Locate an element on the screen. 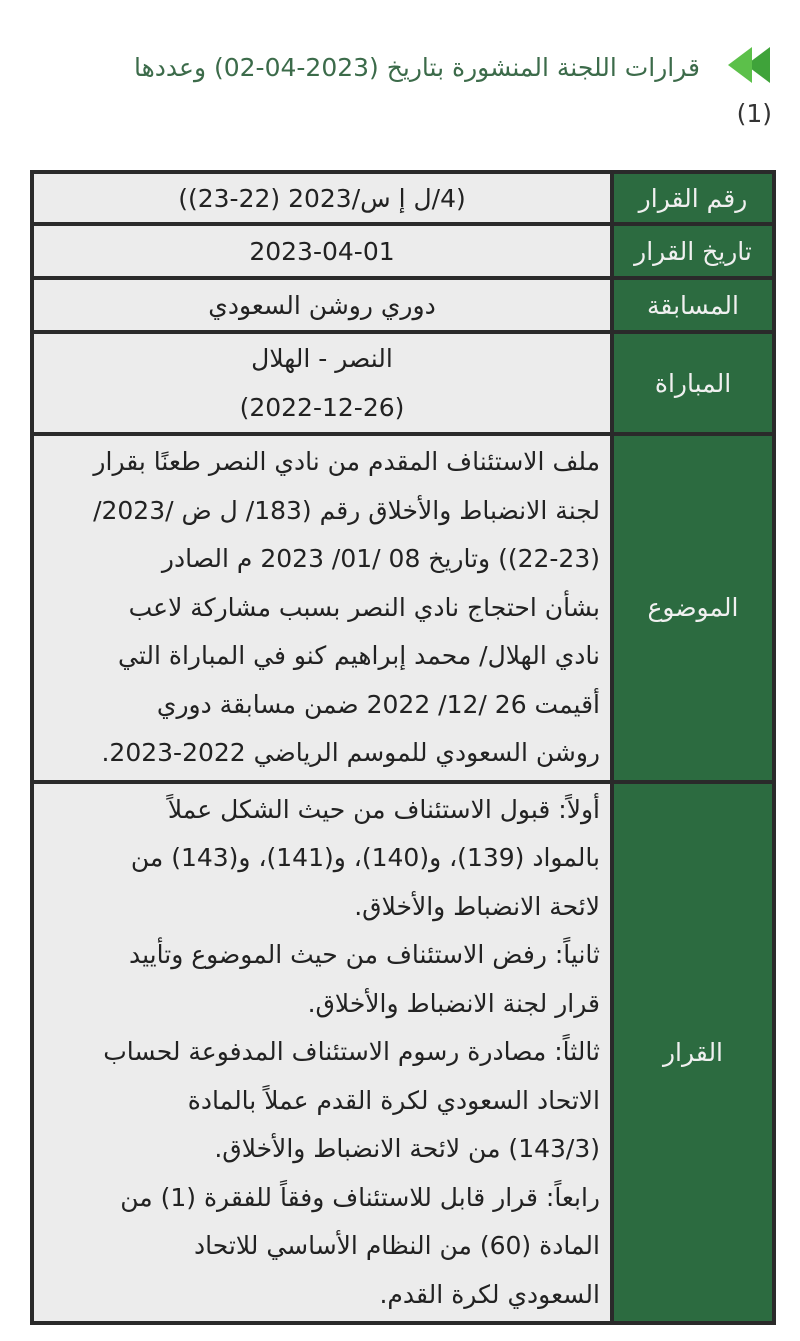 The width and height of the screenshot is (800, 1341). match-date: (2022-12-26) is located at coordinates (322, 407).